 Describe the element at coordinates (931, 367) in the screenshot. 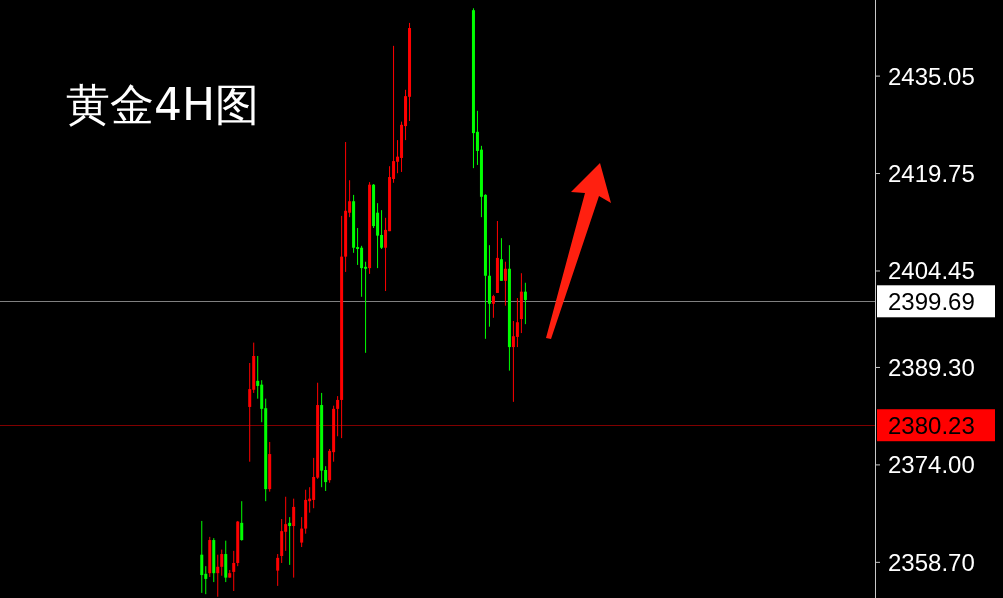

I see `y-tick-label: 2389.30` at that location.